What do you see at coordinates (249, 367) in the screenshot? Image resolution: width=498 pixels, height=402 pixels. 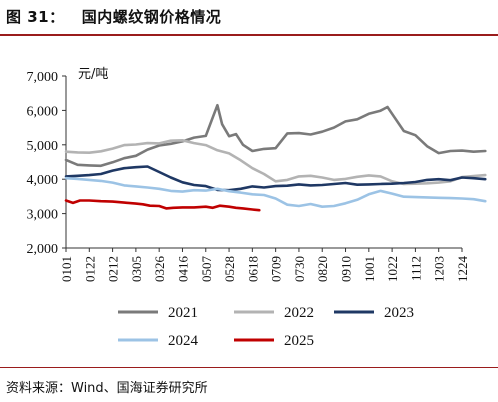 I see `footer-rule` at bounding box center [249, 367].